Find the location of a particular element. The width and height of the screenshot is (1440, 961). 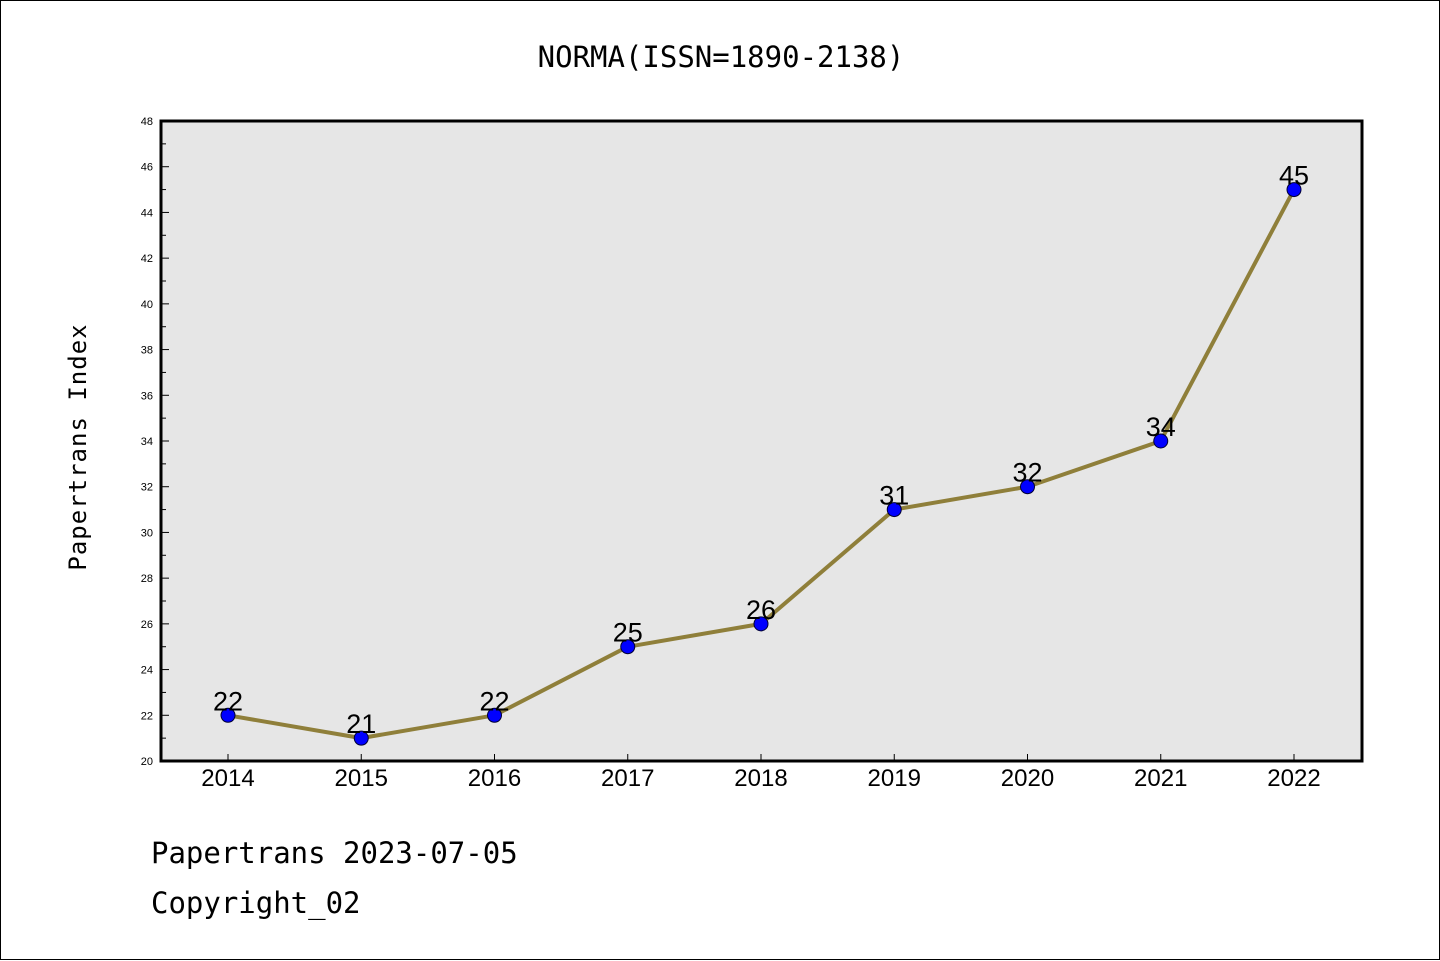

x-tick-label: 2017 is located at coordinates (627, 778).